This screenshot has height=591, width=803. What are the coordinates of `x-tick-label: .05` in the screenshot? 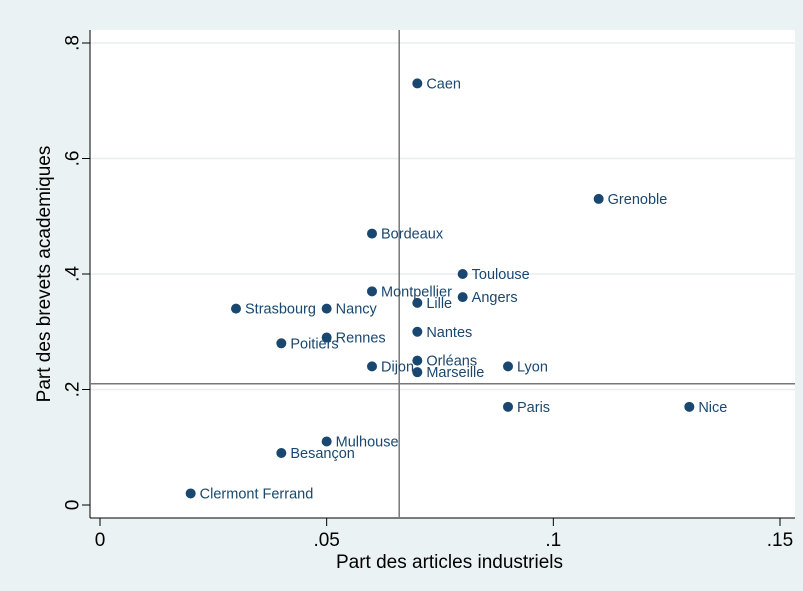 It's located at (326, 540).